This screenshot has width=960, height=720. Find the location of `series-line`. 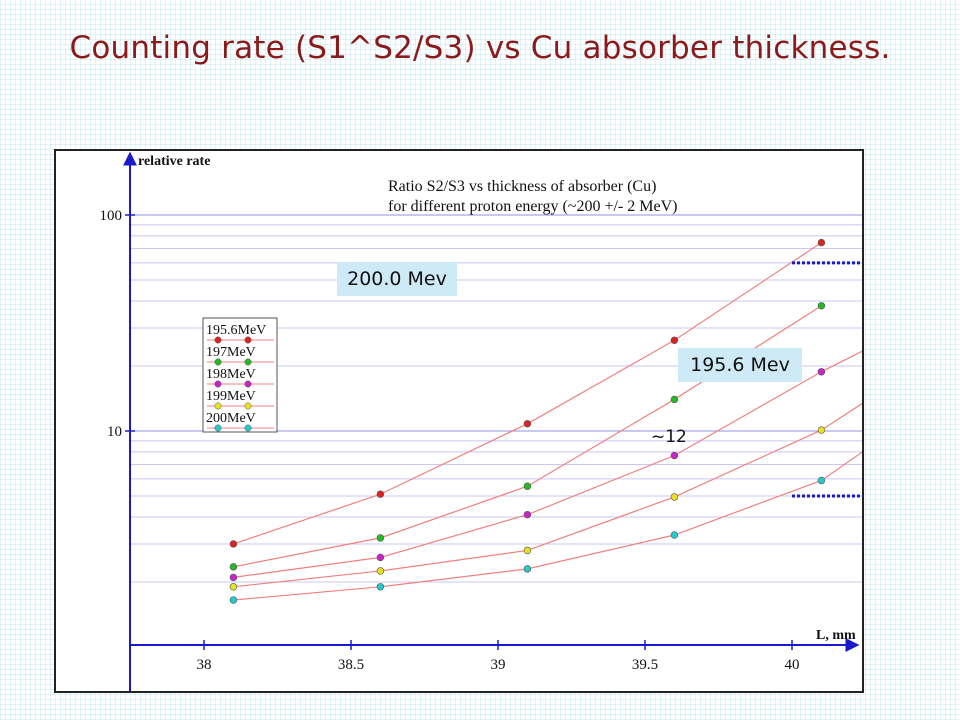

series-line is located at coordinates (547, 526).